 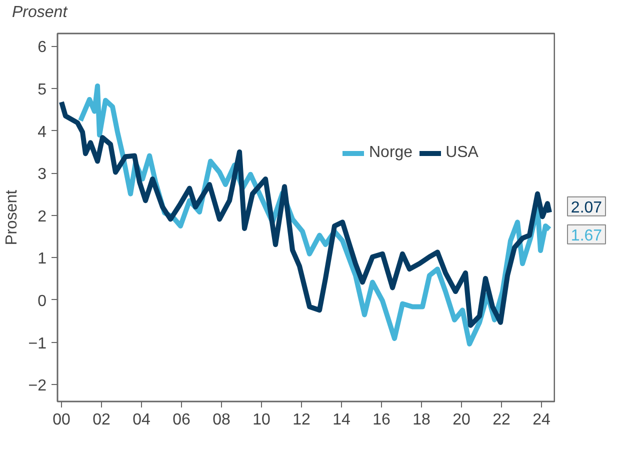 I want to click on y-tick-label: 2, so click(x=42, y=217).